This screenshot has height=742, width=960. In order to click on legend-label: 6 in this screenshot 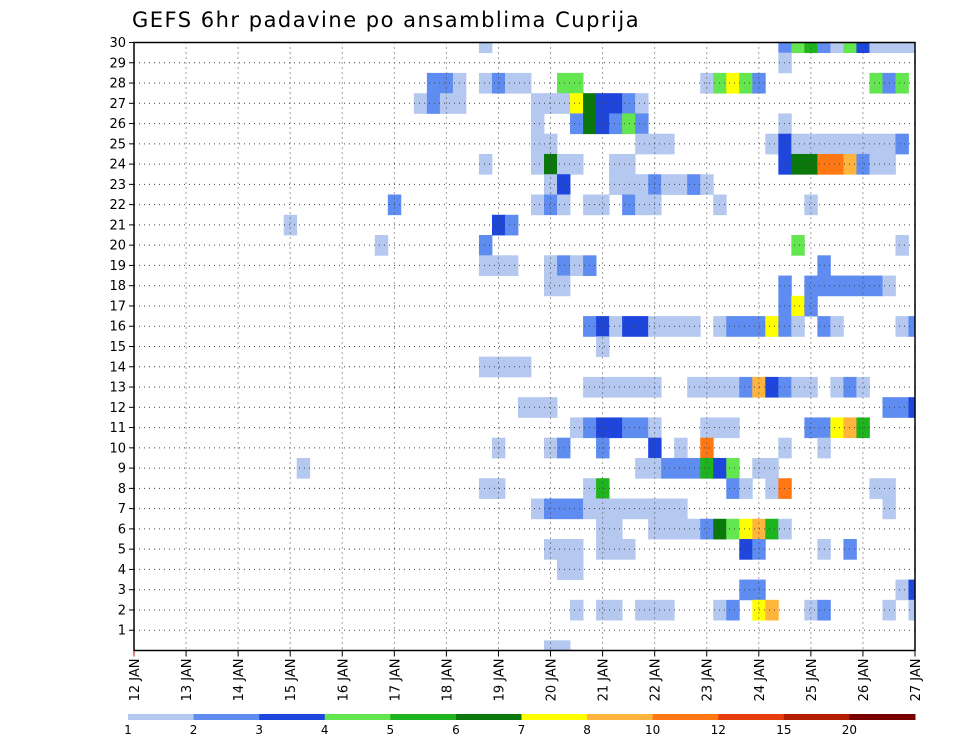, I will do `click(456, 730)`.